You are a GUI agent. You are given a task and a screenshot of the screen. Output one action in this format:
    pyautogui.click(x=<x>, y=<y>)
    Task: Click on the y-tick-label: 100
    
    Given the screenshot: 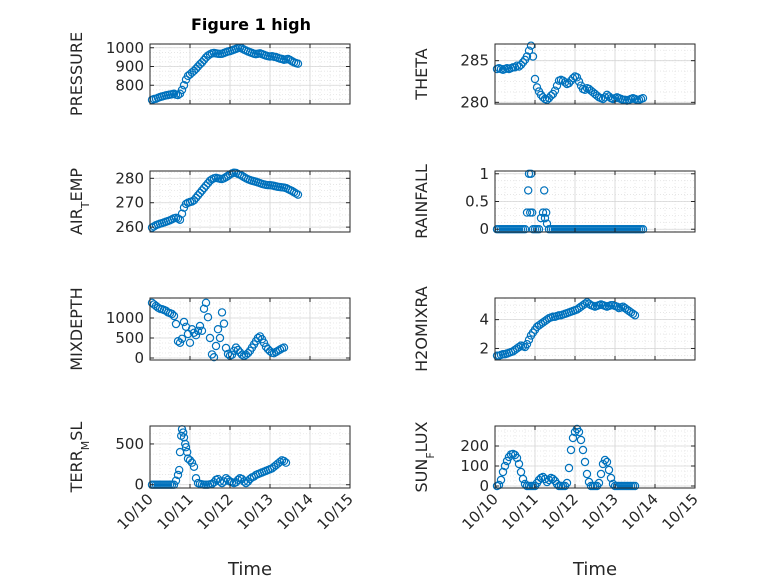 What is the action you would take?
    pyautogui.click(x=474, y=466)
    